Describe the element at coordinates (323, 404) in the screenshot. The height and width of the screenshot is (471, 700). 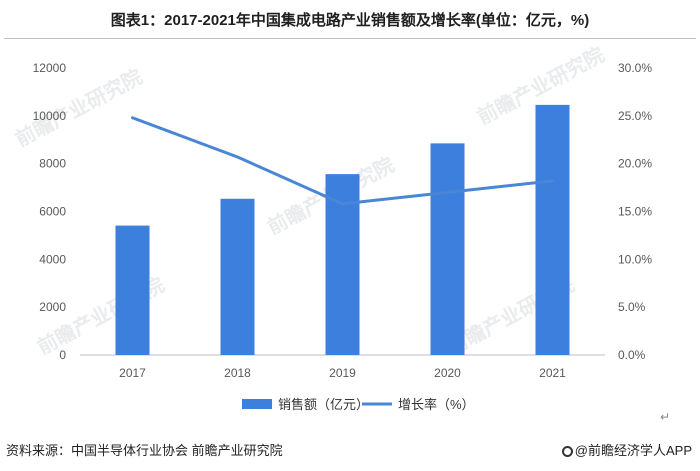
I see `legend-label: 销售额（亿元）` at that location.